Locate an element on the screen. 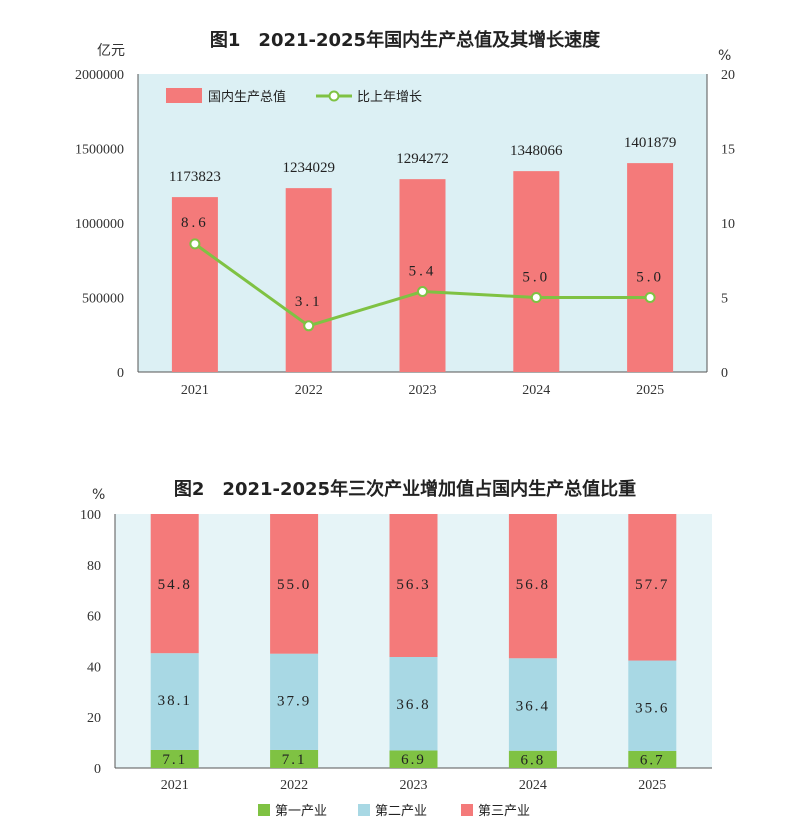  chart2-x-tick-label: 2023 is located at coordinates (414, 785).